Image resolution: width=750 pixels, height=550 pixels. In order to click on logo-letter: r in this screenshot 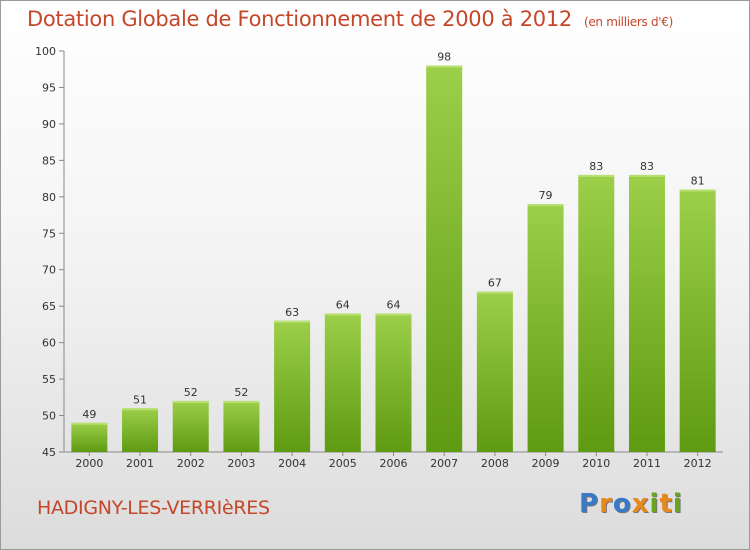, I will do `click(606, 504)`.